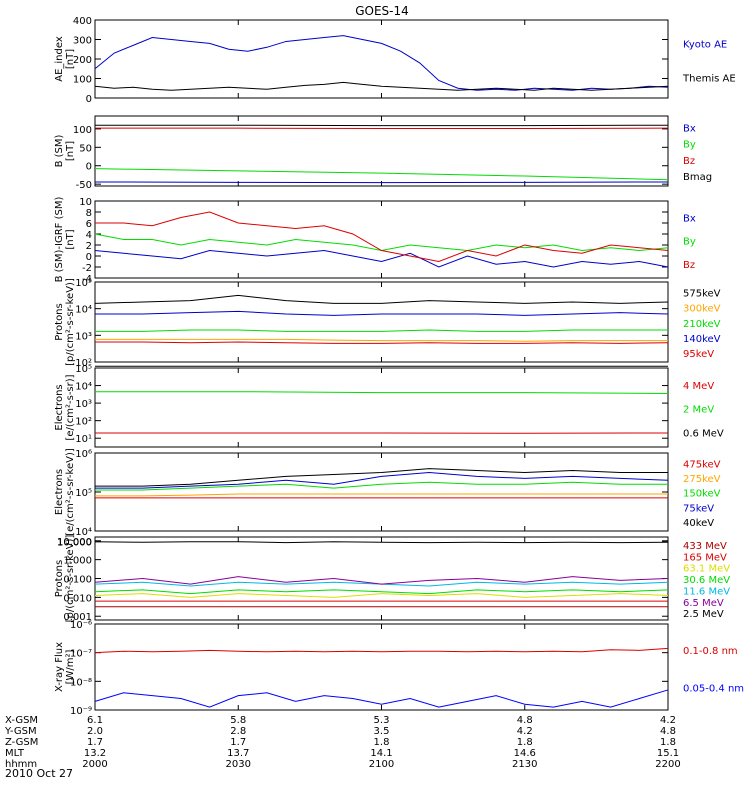  What do you see at coordinates (703, 603) in the screenshot?
I see `legend-entry: 6.5 MeV` at bounding box center [703, 603].